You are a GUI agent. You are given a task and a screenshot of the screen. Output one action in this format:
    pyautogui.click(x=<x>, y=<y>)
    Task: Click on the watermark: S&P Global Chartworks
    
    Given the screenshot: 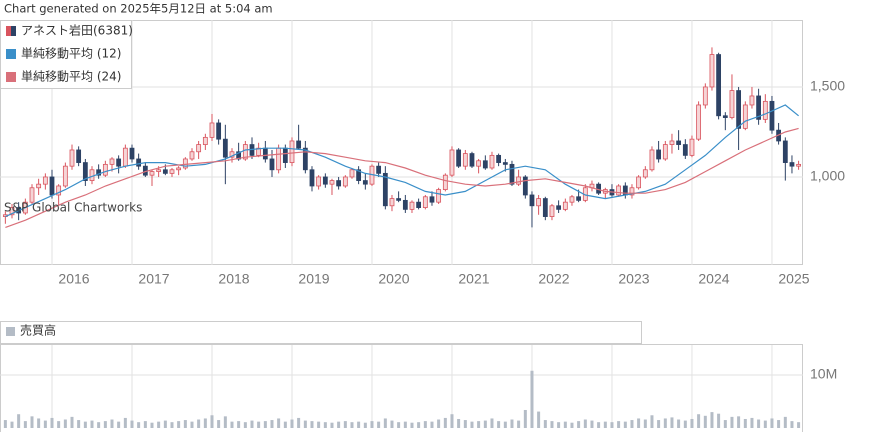 What is the action you would take?
    pyautogui.click(x=73, y=208)
    